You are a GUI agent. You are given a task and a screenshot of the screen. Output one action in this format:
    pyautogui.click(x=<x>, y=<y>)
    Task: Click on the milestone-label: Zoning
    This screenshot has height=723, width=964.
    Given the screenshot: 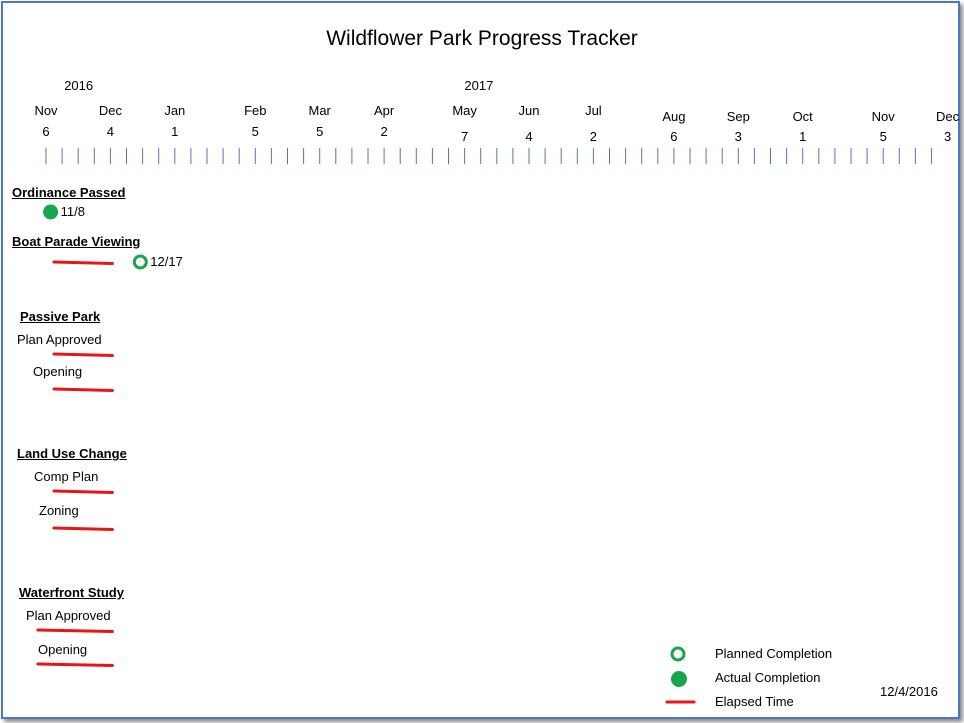 What is the action you would take?
    pyautogui.click(x=59, y=510)
    